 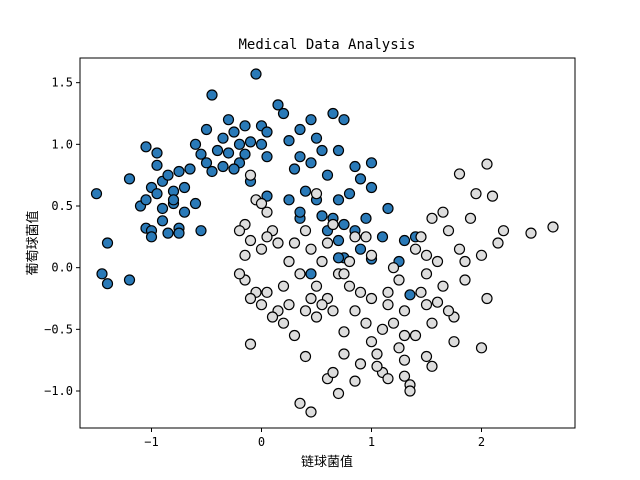 I want to click on chart-title: Medical Data Analysis, so click(x=326, y=45).